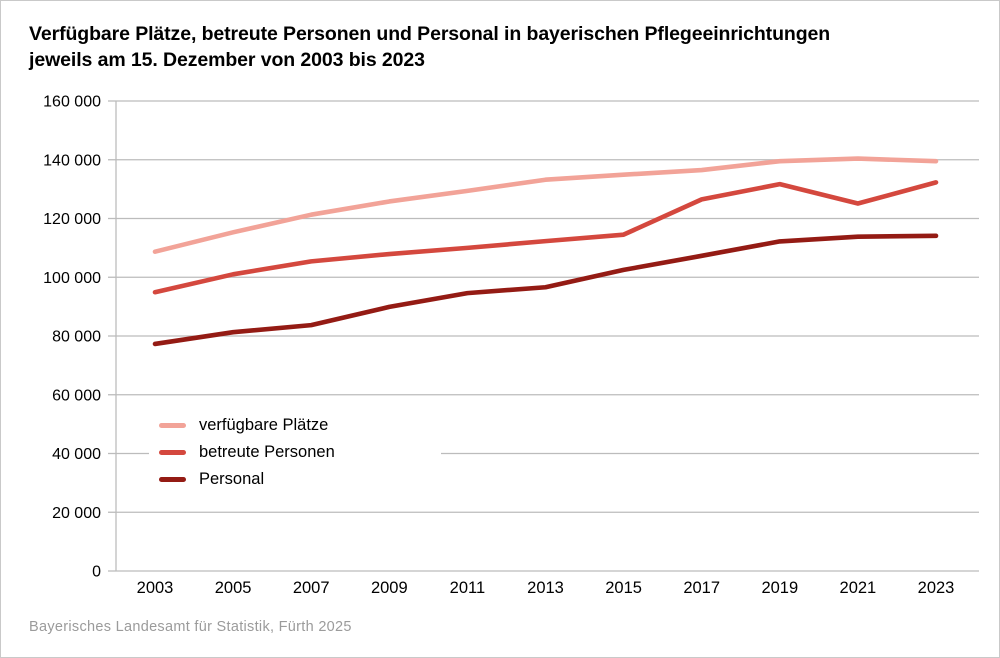 This screenshot has width=1000, height=658. I want to click on legend-item: betreute Personen, so click(295, 452).